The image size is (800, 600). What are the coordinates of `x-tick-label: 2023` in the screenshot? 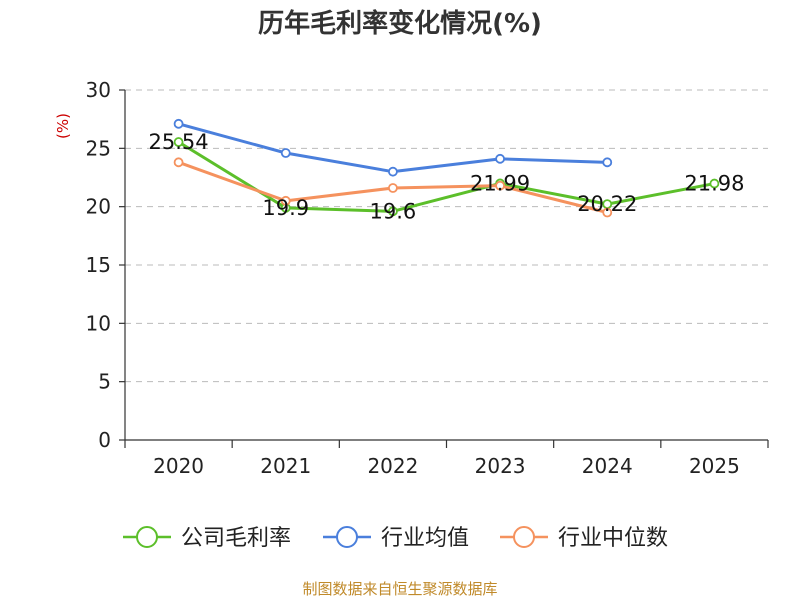 It's located at (500, 466).